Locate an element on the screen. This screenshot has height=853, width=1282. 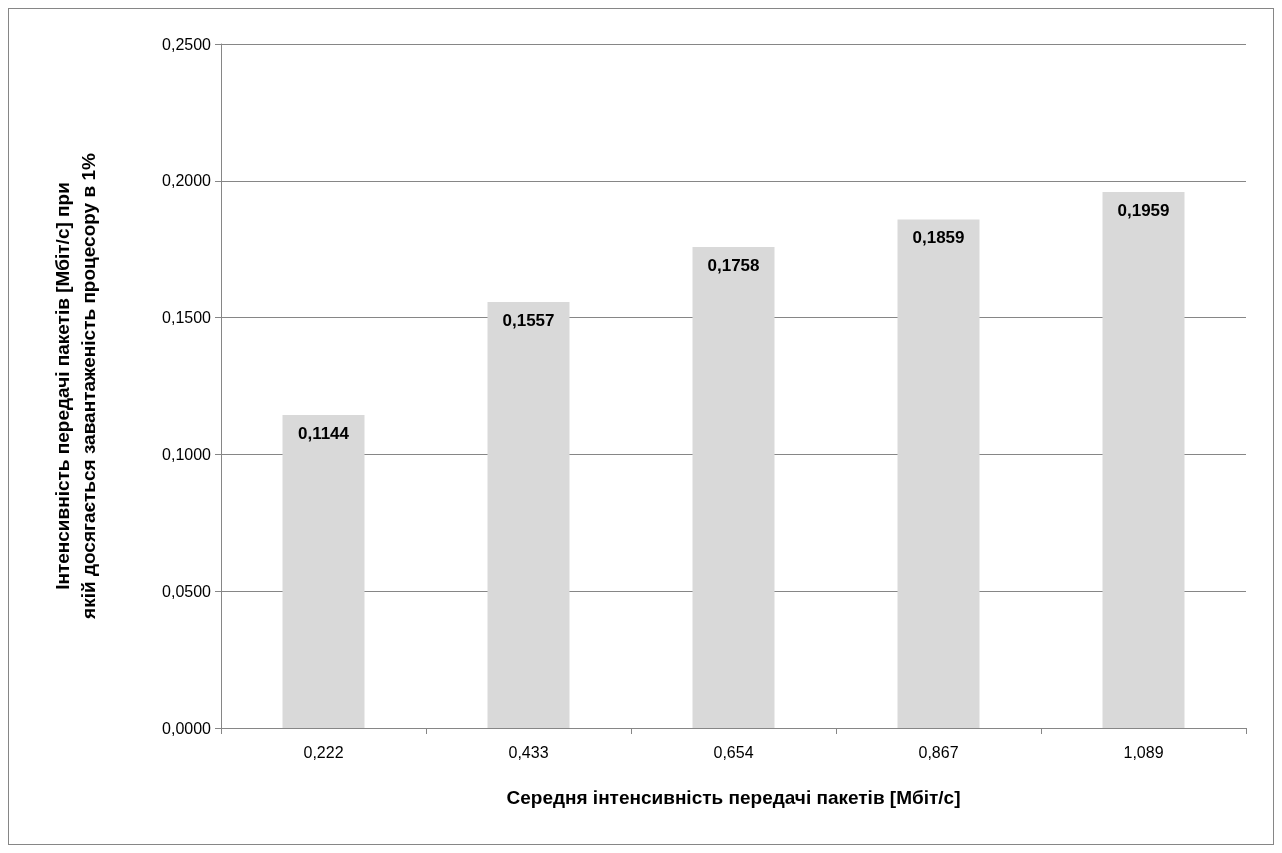
y-tick-label: 0,0500 is located at coordinates (187, 591).